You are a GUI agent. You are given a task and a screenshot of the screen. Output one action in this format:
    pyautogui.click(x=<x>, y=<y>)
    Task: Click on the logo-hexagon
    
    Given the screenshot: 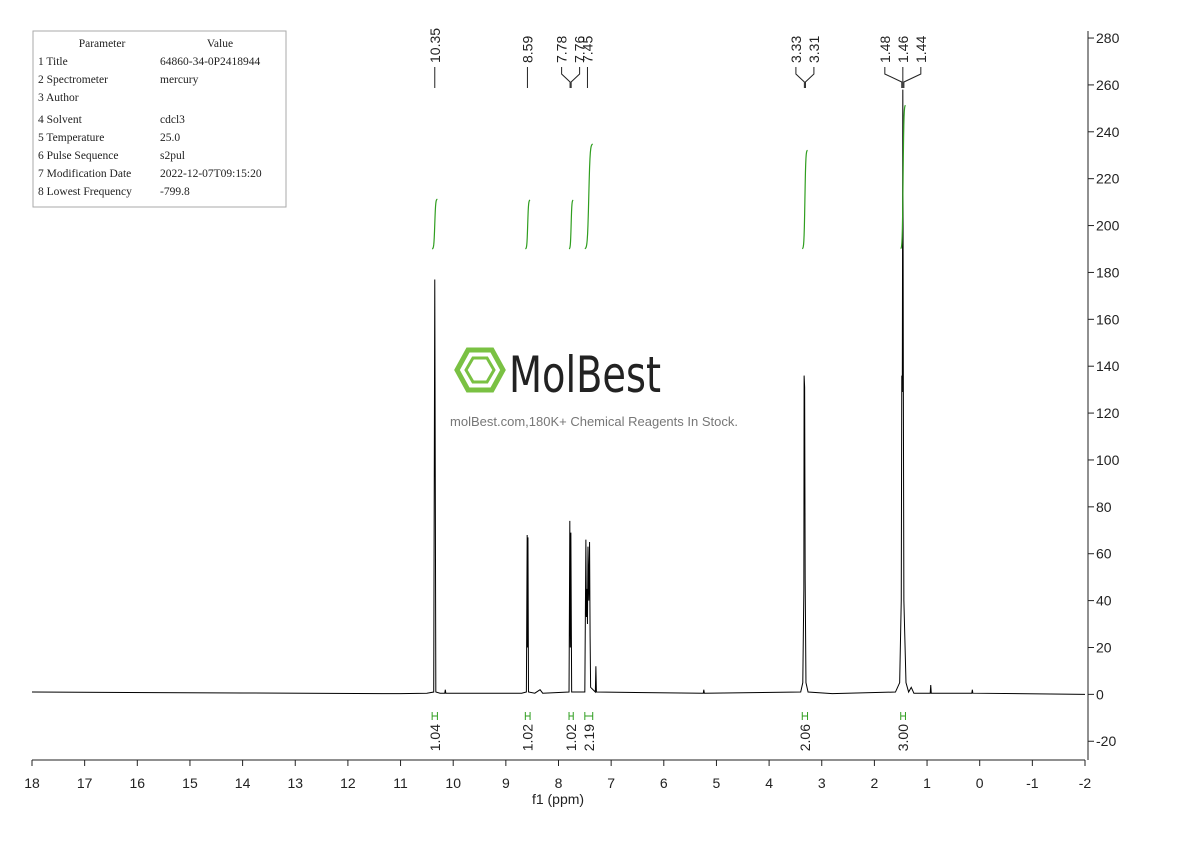 What is the action you would take?
    pyautogui.click(x=480, y=370)
    